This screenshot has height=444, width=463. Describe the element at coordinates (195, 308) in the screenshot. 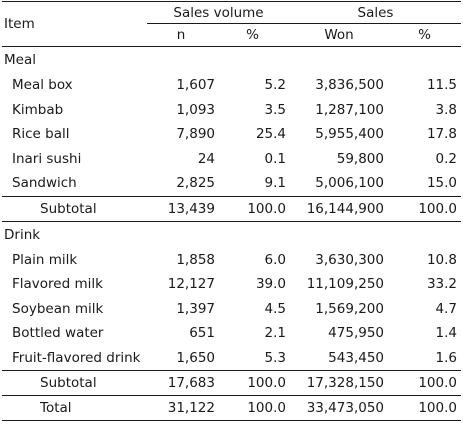

I see `volume-n: 1,397` at that location.